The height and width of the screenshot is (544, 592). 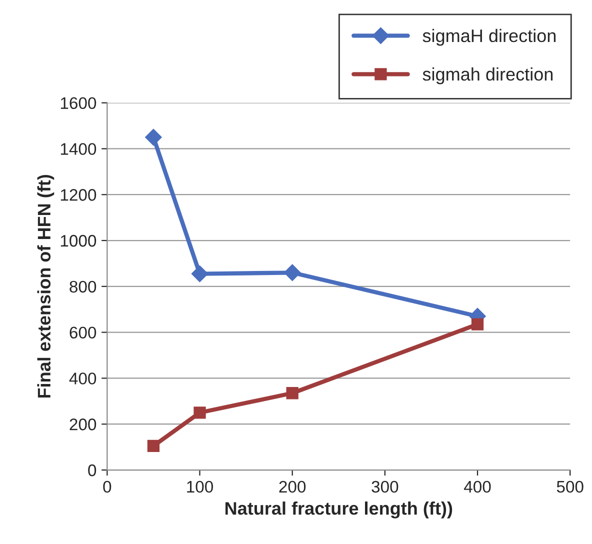 I want to click on y-tick-label: 0, so click(x=92, y=470).